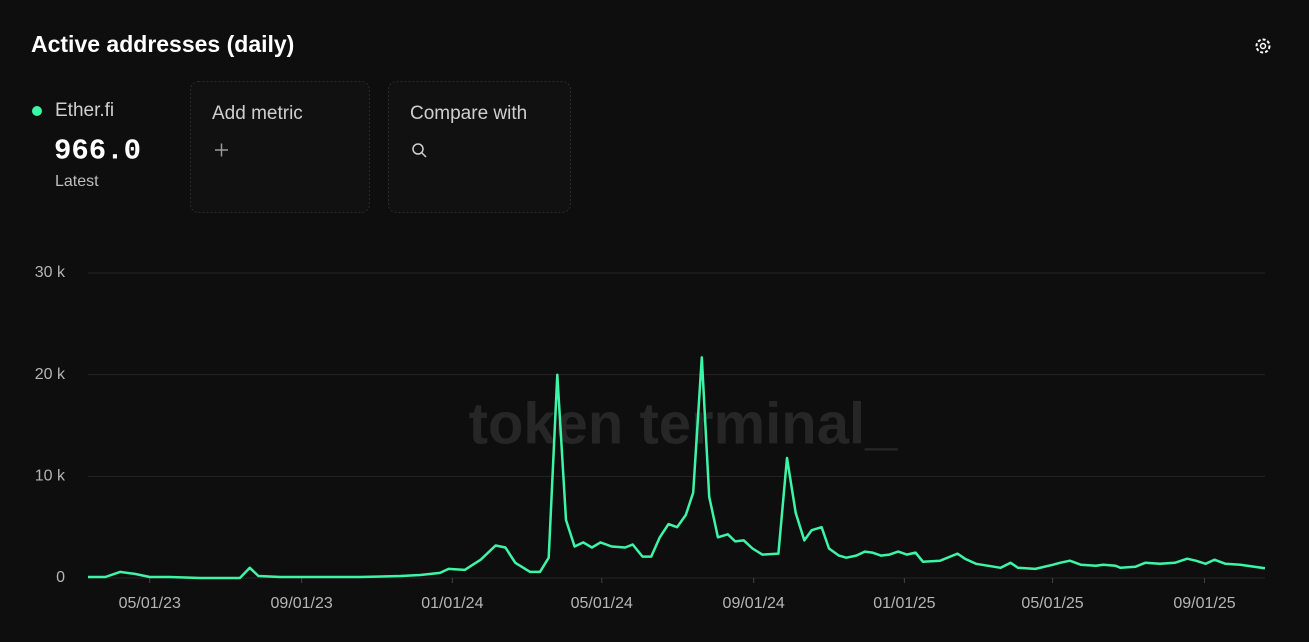 This screenshot has height=642, width=1309. What do you see at coordinates (257, 113) in the screenshot?
I see `button-label: Add metric` at bounding box center [257, 113].